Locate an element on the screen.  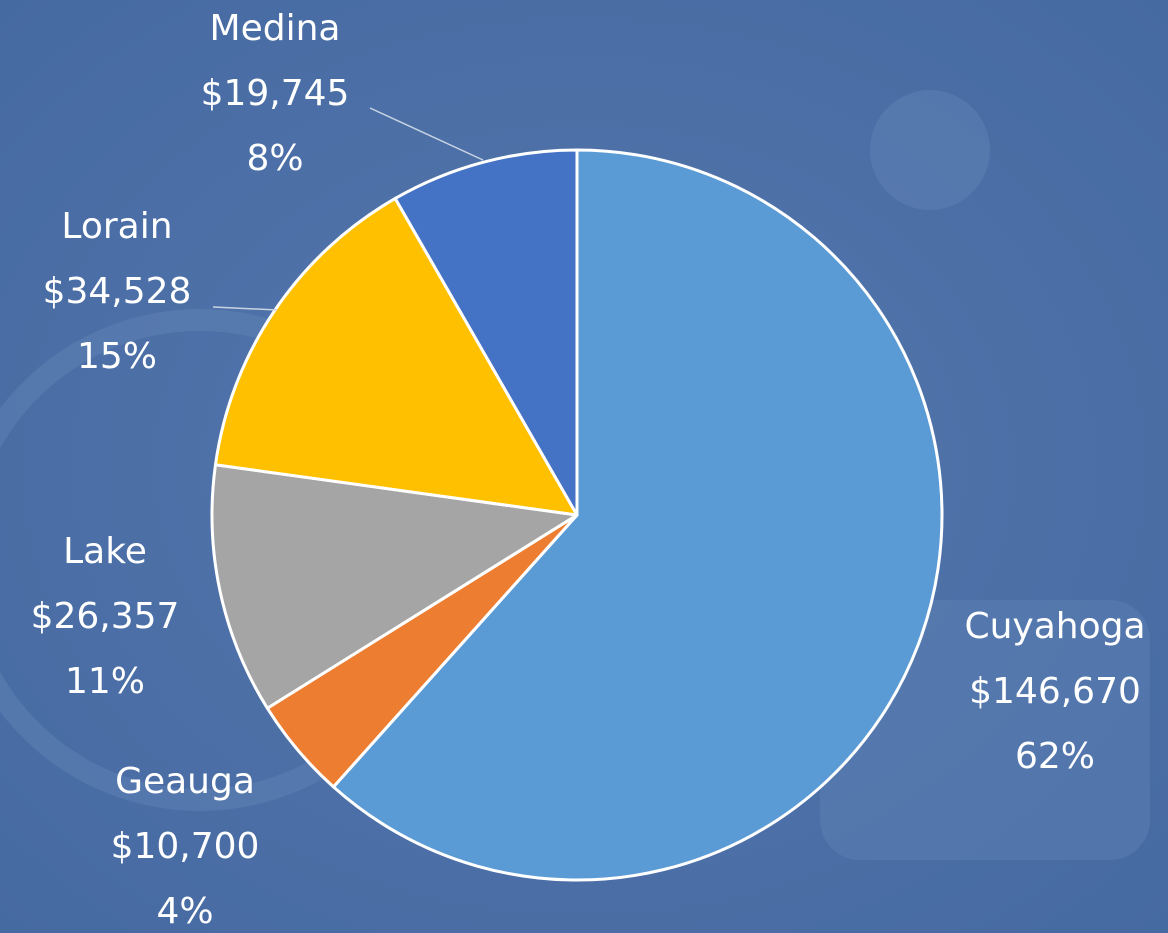
background-decoration is located at coordinates (930, 150).